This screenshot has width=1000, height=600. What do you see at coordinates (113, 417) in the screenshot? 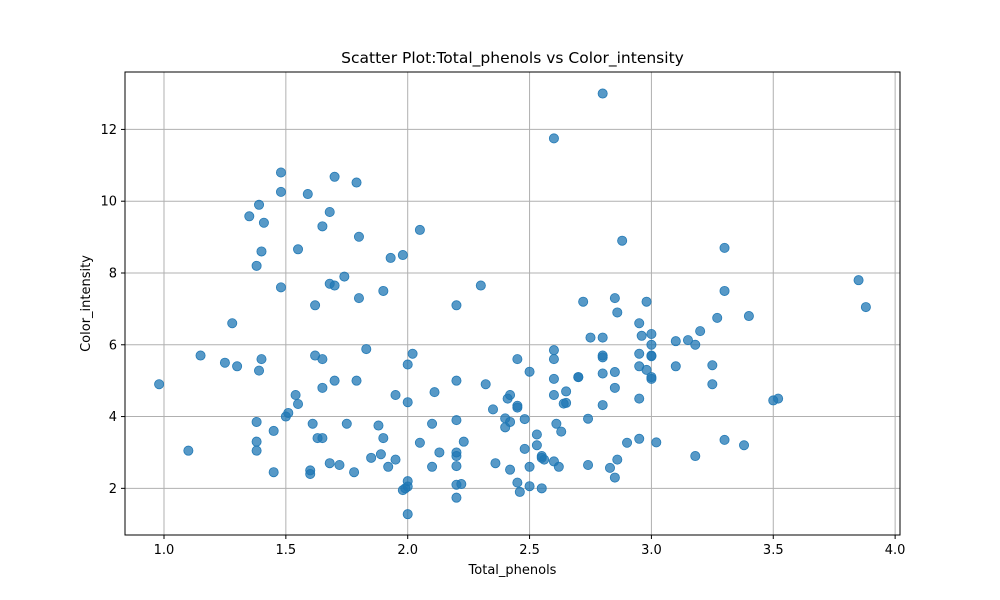
I see `y-tick-label: 4` at bounding box center [113, 417].